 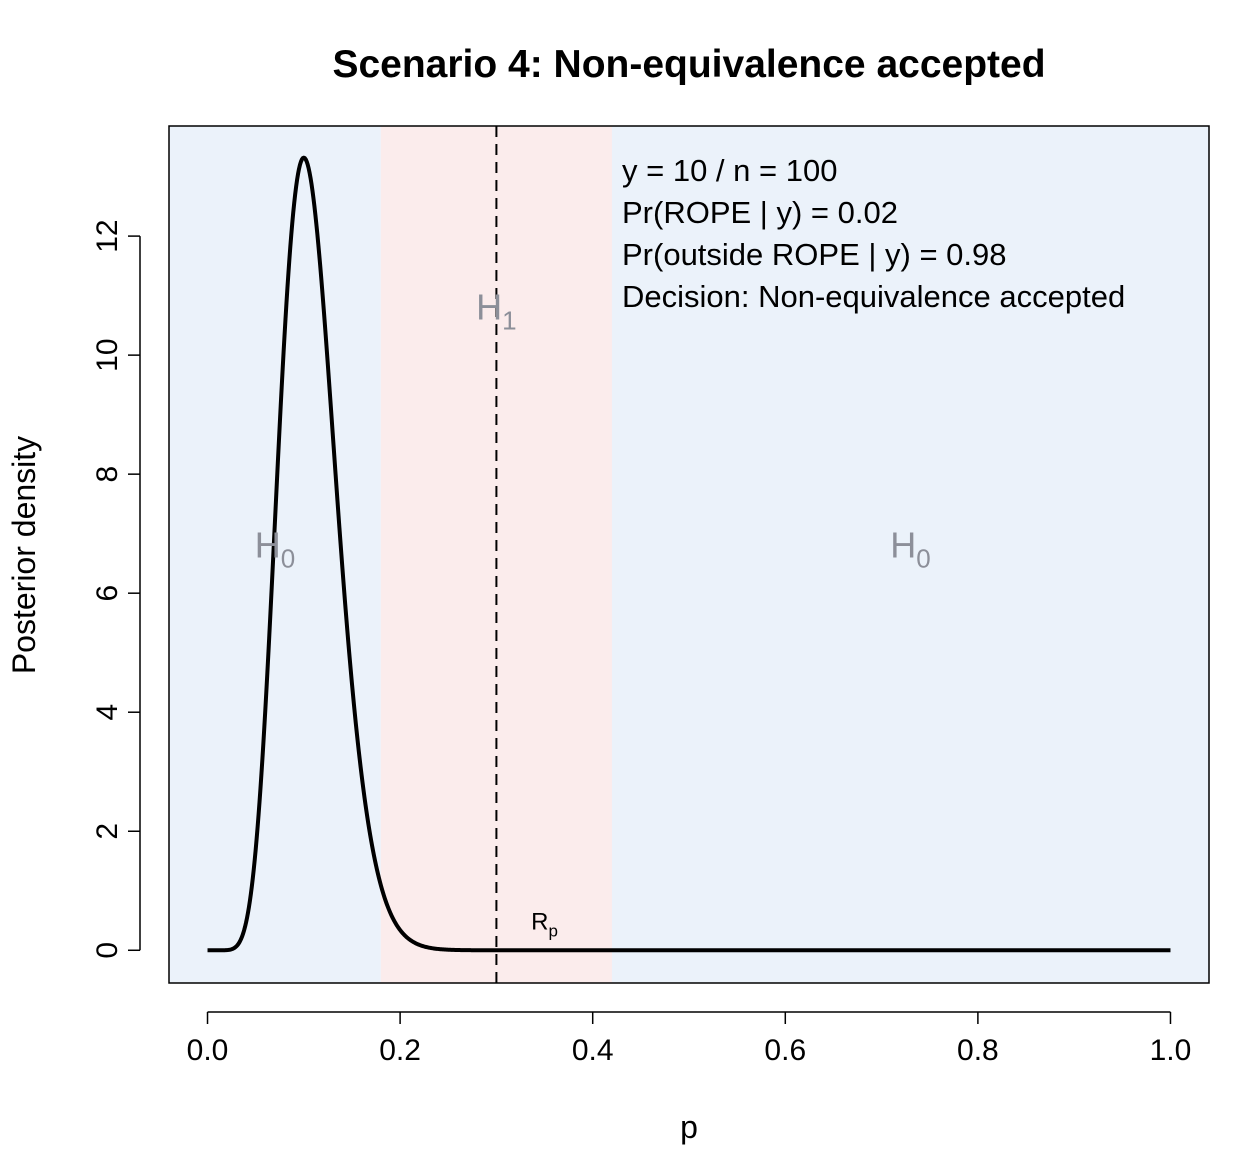 What do you see at coordinates (544, 924) in the screenshot?
I see `rope-label: Rp` at bounding box center [544, 924].